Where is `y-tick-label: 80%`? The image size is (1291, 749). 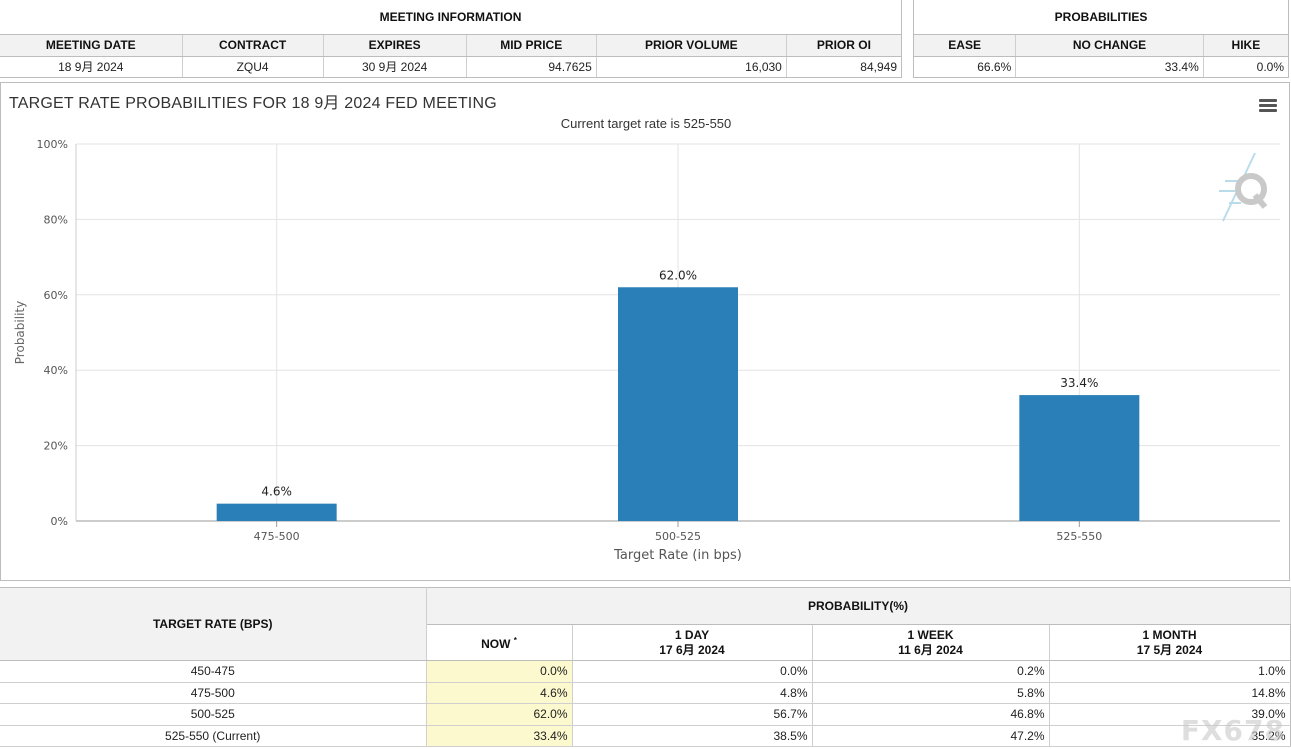 y-tick-label: 80% is located at coordinates (56, 219).